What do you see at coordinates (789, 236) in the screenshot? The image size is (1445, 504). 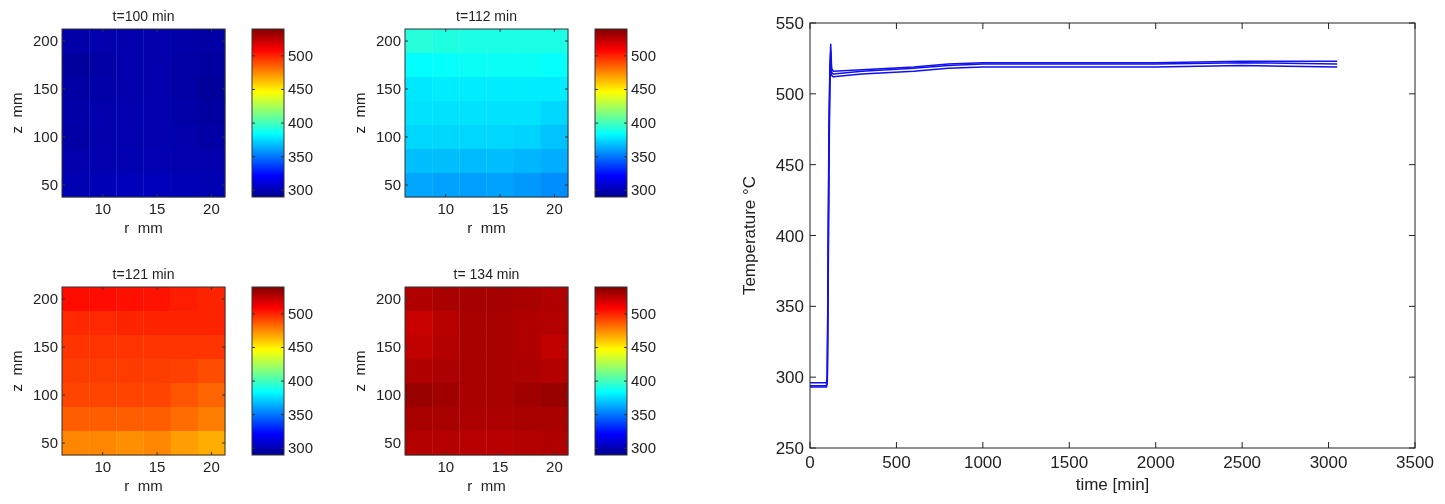 I see `y-tick-label: 400` at bounding box center [789, 236].